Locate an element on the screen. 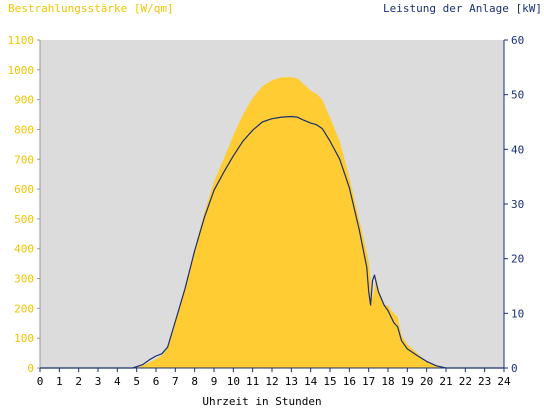  x-tick-label: 7 is located at coordinates (175, 381).